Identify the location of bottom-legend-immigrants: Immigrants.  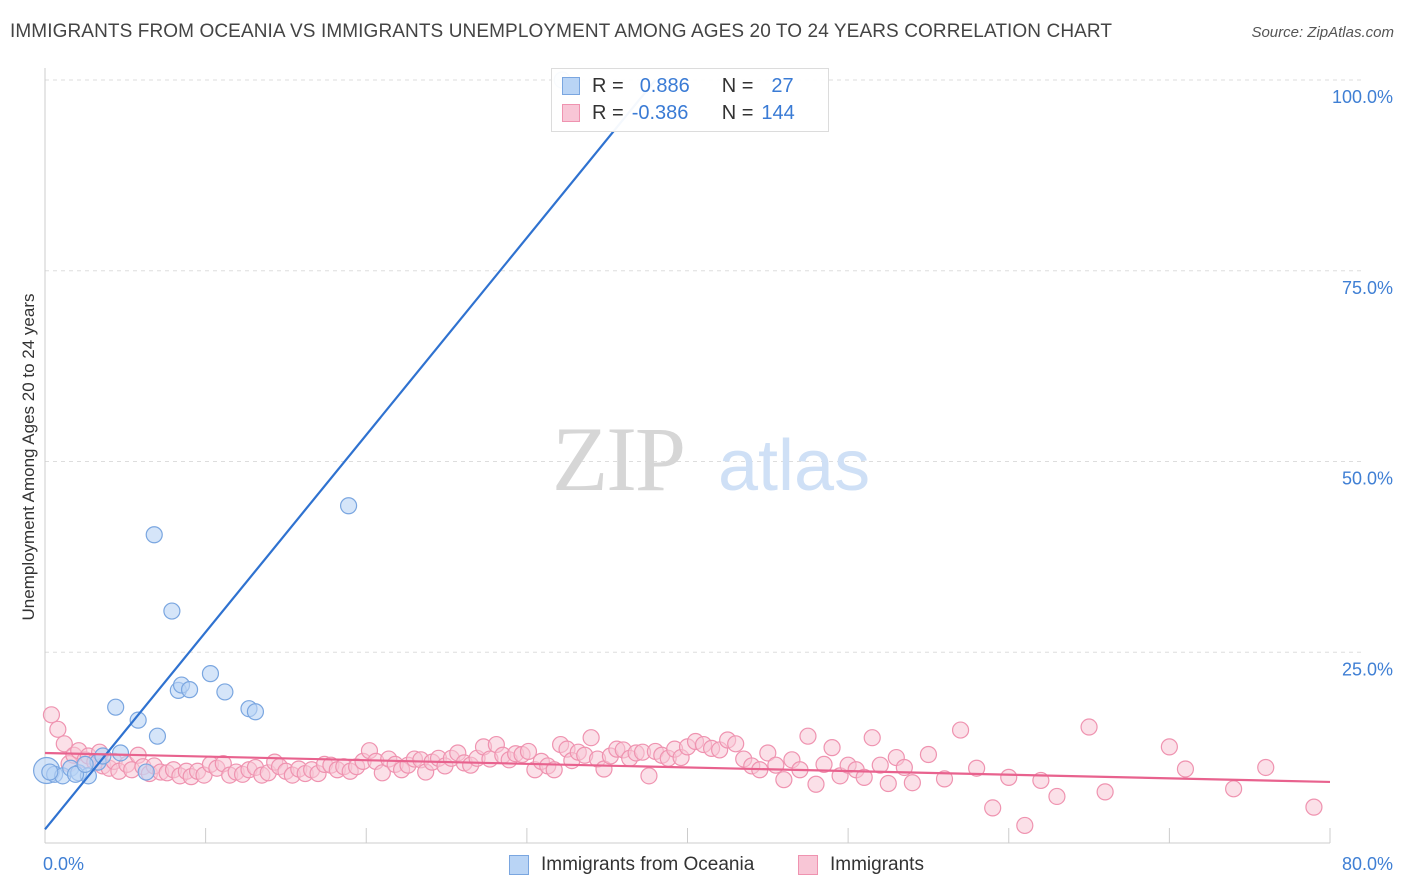
(861, 865).